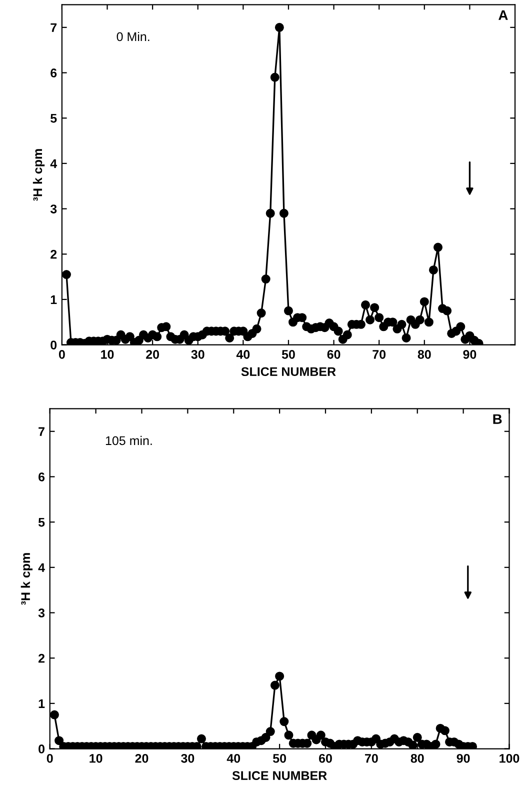 The image size is (525, 789). Describe the element at coordinates (497, 419) in the screenshot. I see `annotation: B` at that location.